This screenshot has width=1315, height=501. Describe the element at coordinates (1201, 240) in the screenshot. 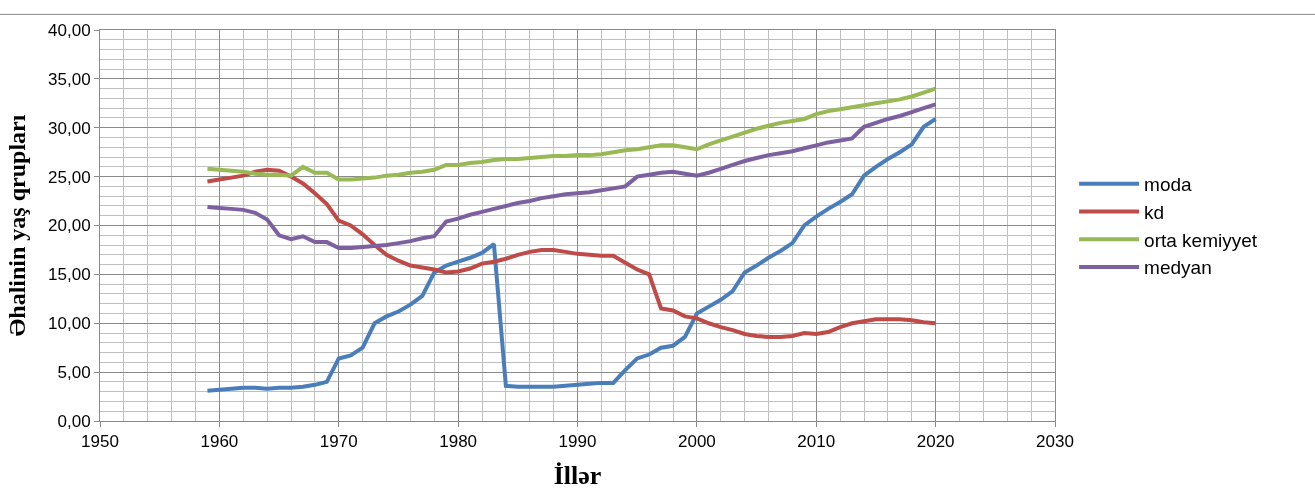

I see `legend-label: orta kemiyyet` at that location.